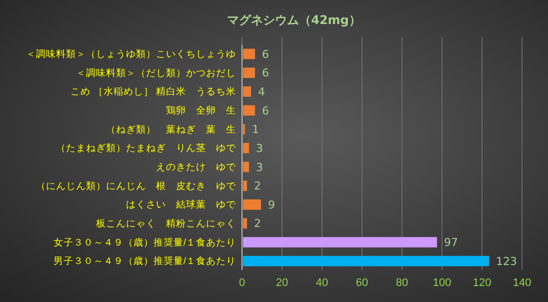 The image size is (548, 302). I want to click on x-tick-label: 100, so click(442, 282).